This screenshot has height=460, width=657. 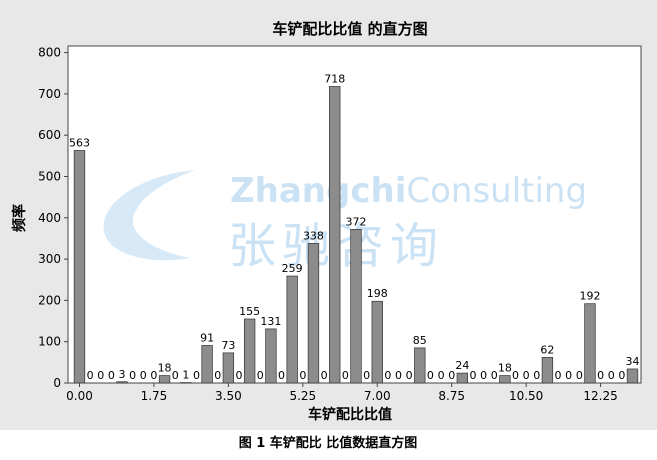 I want to click on data-label: 338, so click(x=313, y=235).